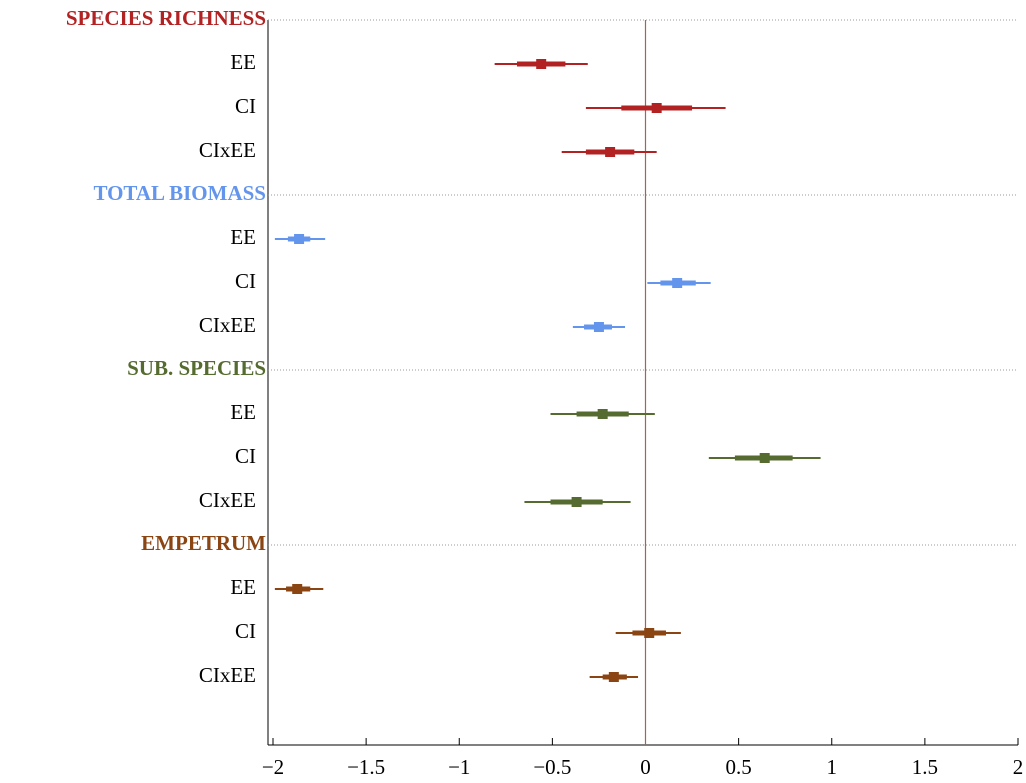  What do you see at coordinates (739, 767) in the screenshot?
I see `x-tick-label: 0.5` at bounding box center [739, 767].